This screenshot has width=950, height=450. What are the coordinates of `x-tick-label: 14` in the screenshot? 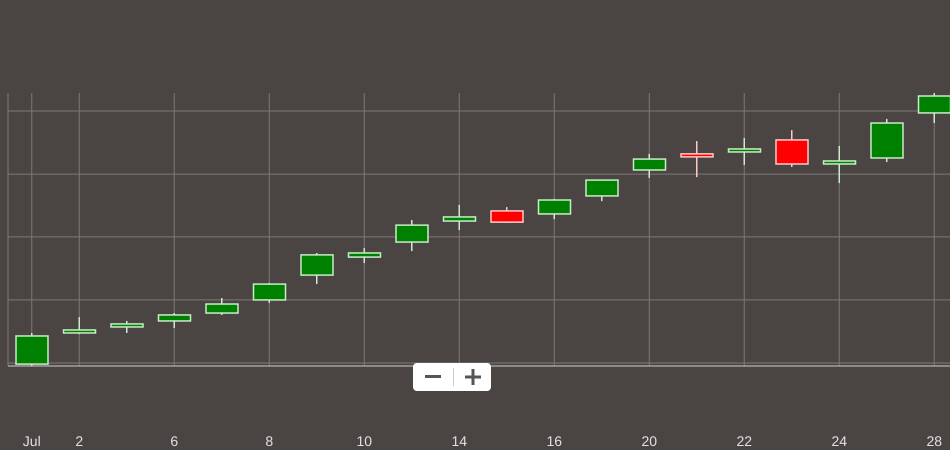 It's located at (459, 440).